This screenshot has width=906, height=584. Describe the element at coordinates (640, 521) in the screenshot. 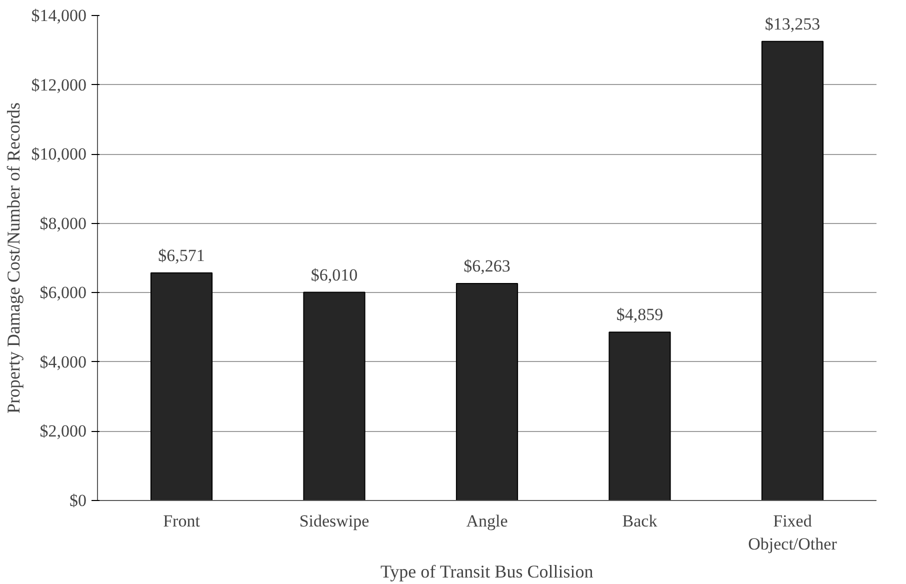

I see `x-tick-label: Back` at that location.